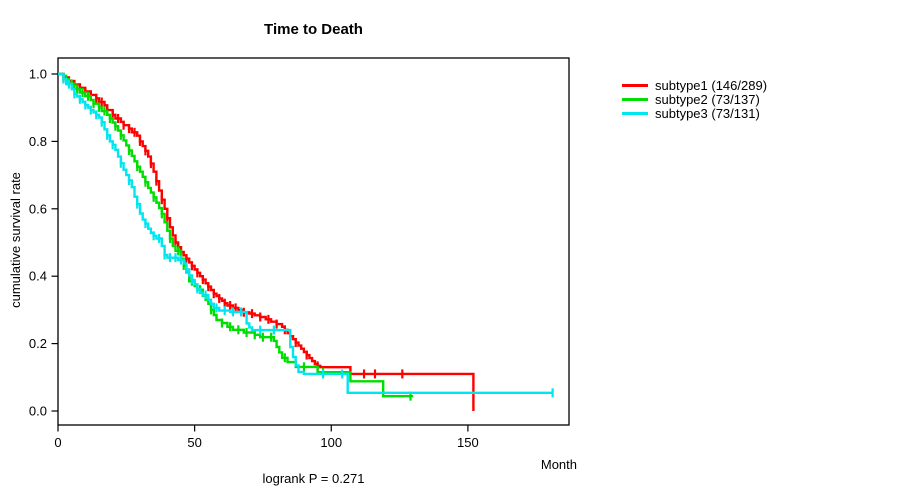 The height and width of the screenshot is (500, 900). What do you see at coordinates (711, 85) in the screenshot?
I see `legend-label-subtype1: subtype1 (146/289)` at bounding box center [711, 85].